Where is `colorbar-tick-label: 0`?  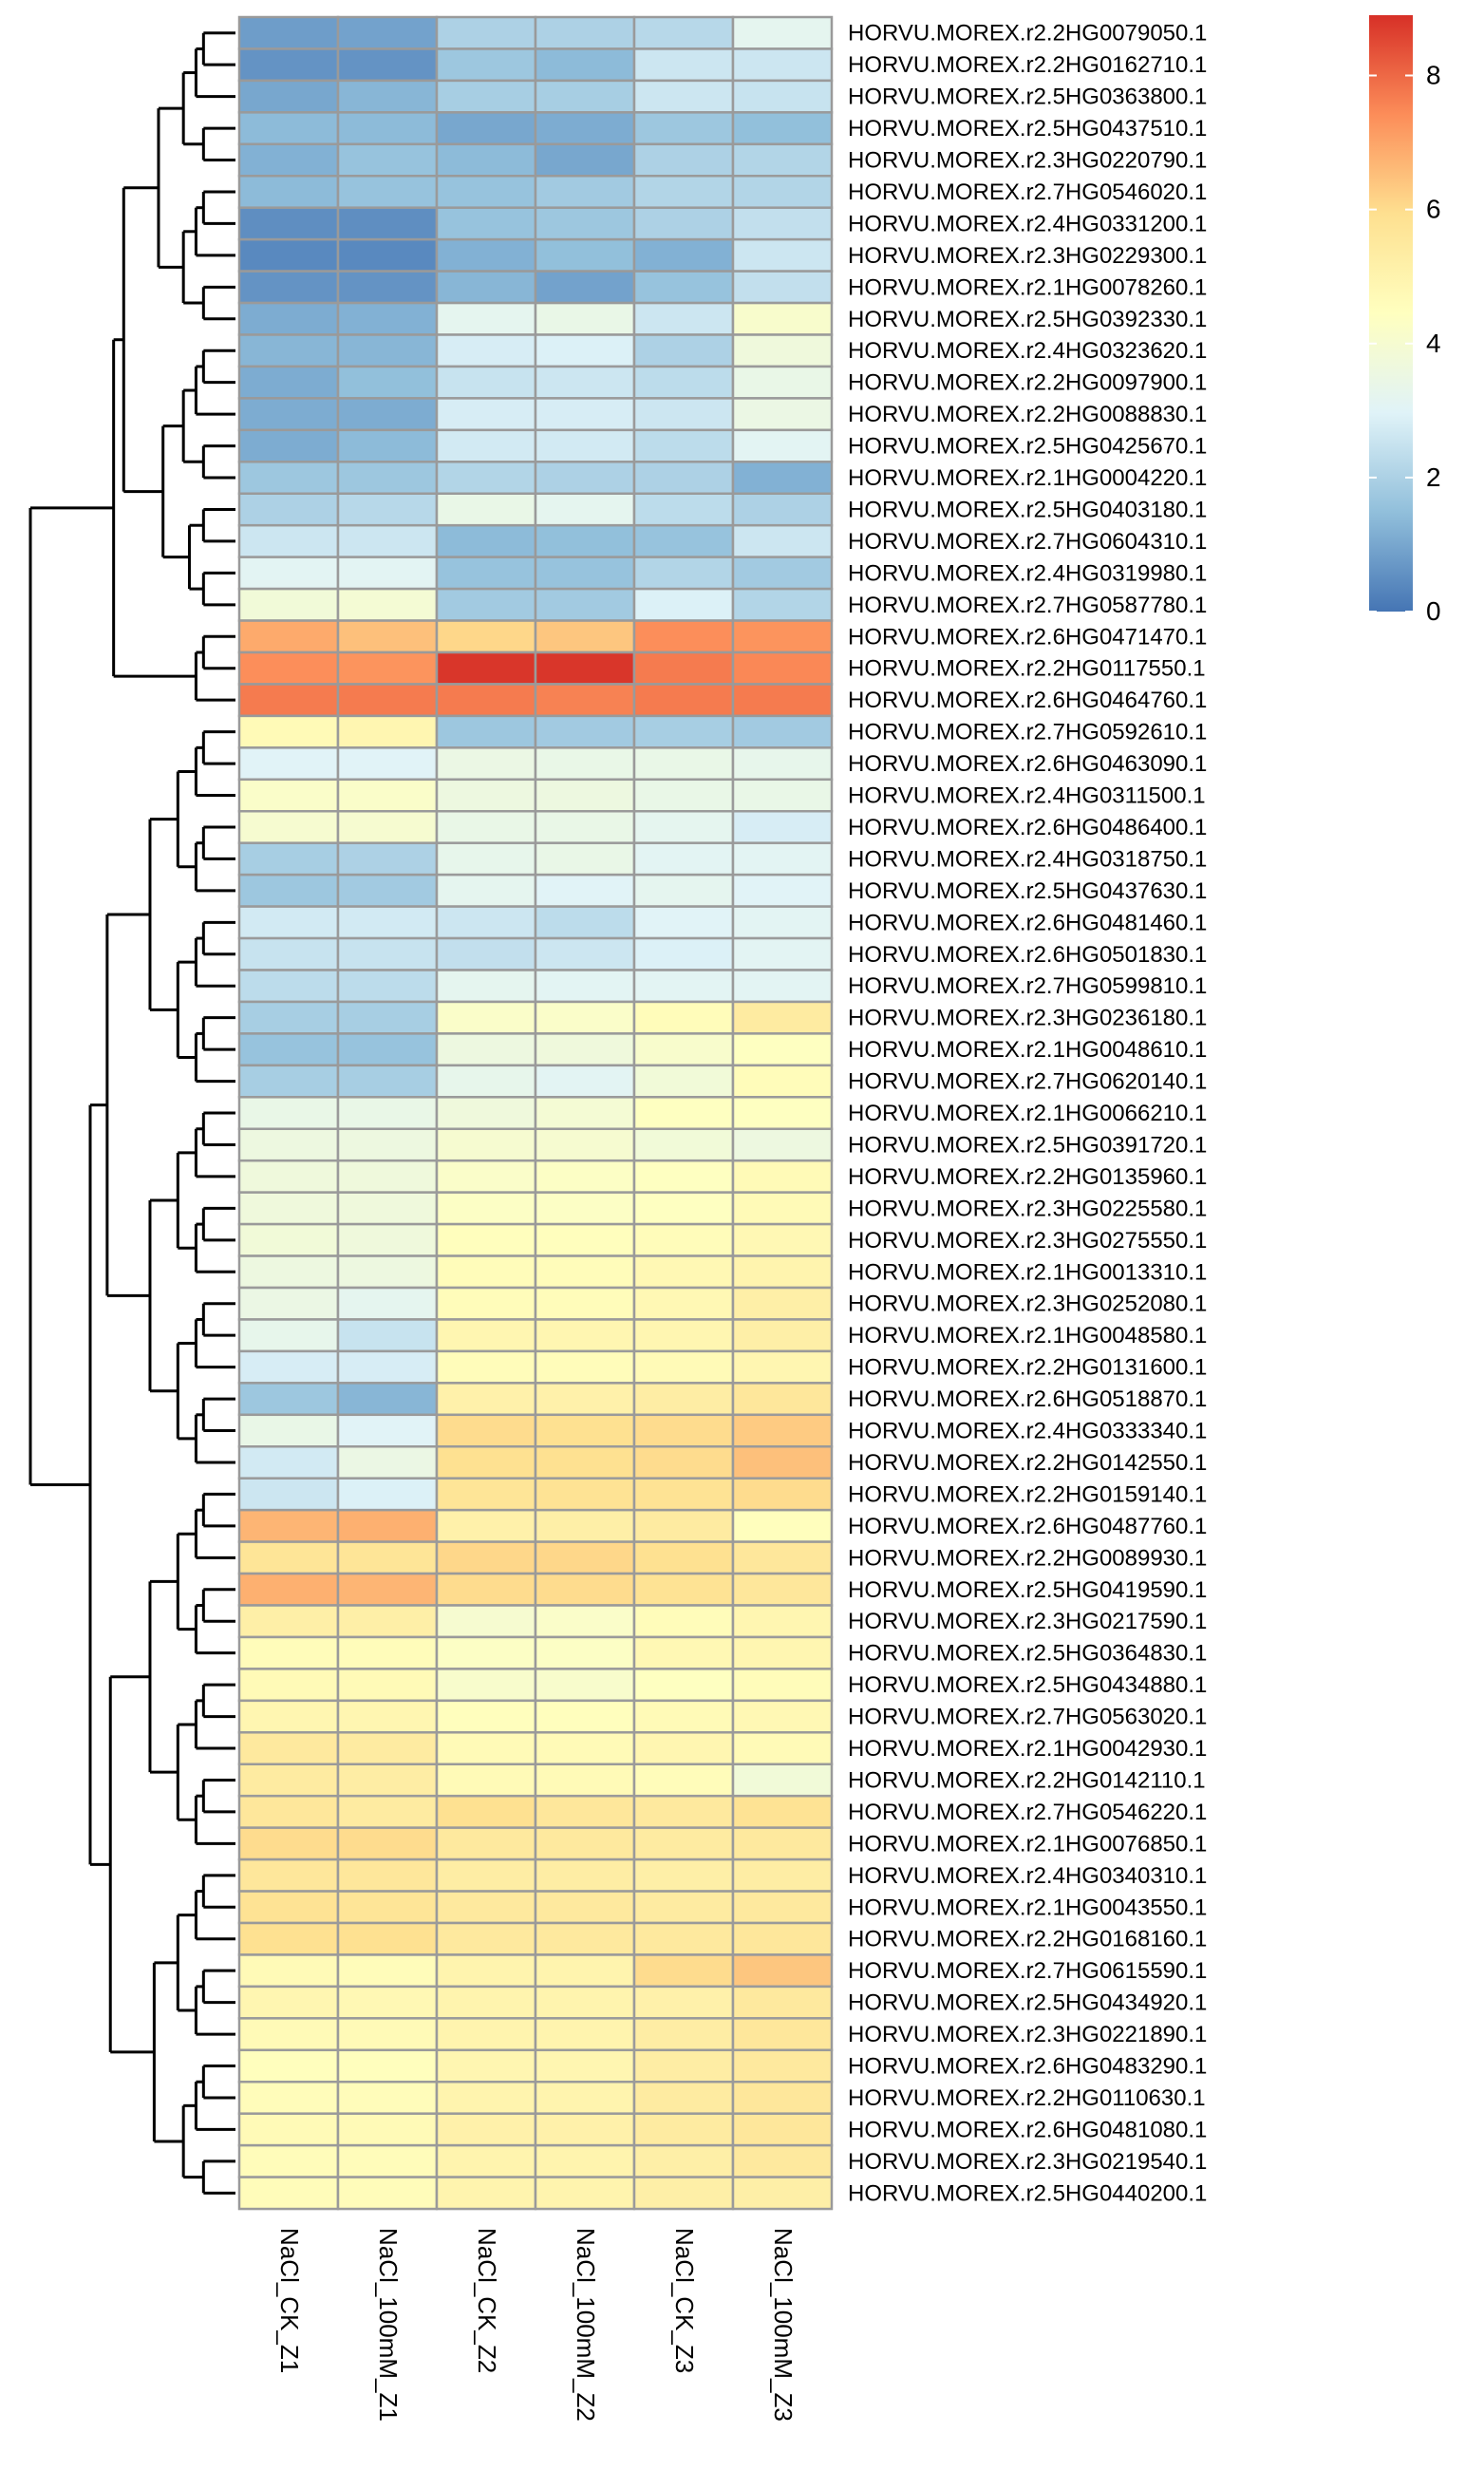 colorbar-tick-label: 0 is located at coordinates (1433, 611).